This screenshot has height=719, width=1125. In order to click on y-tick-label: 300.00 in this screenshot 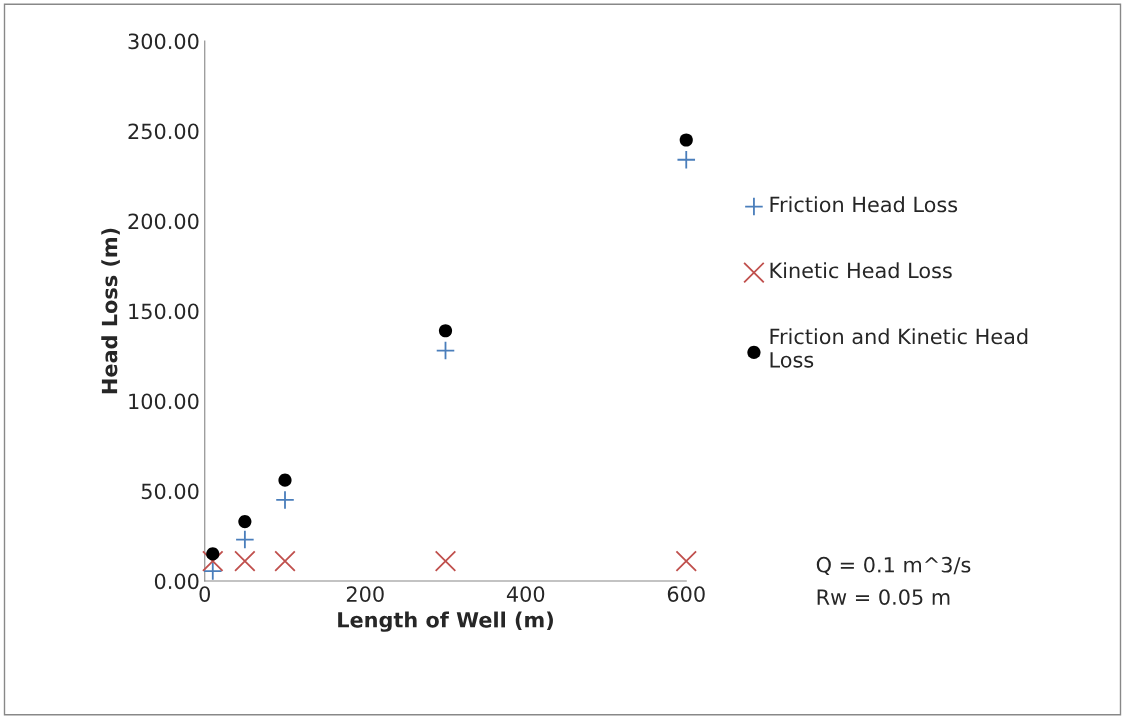, I will do `click(163, 41)`.